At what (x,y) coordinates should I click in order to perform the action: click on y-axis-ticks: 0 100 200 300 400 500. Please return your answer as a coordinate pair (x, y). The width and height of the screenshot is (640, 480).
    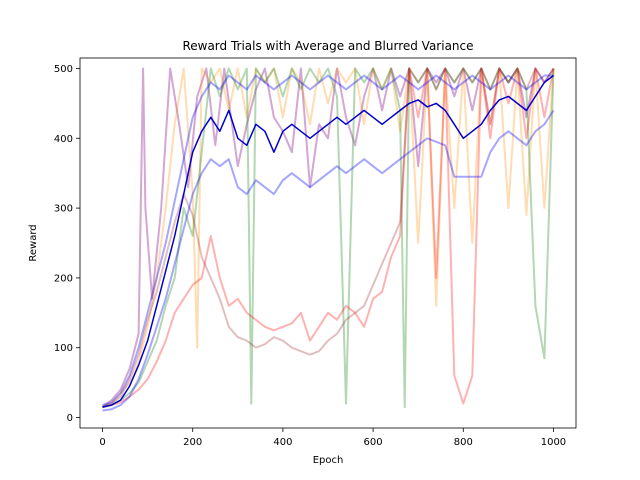
    Looking at the image, I should click on (67, 244).